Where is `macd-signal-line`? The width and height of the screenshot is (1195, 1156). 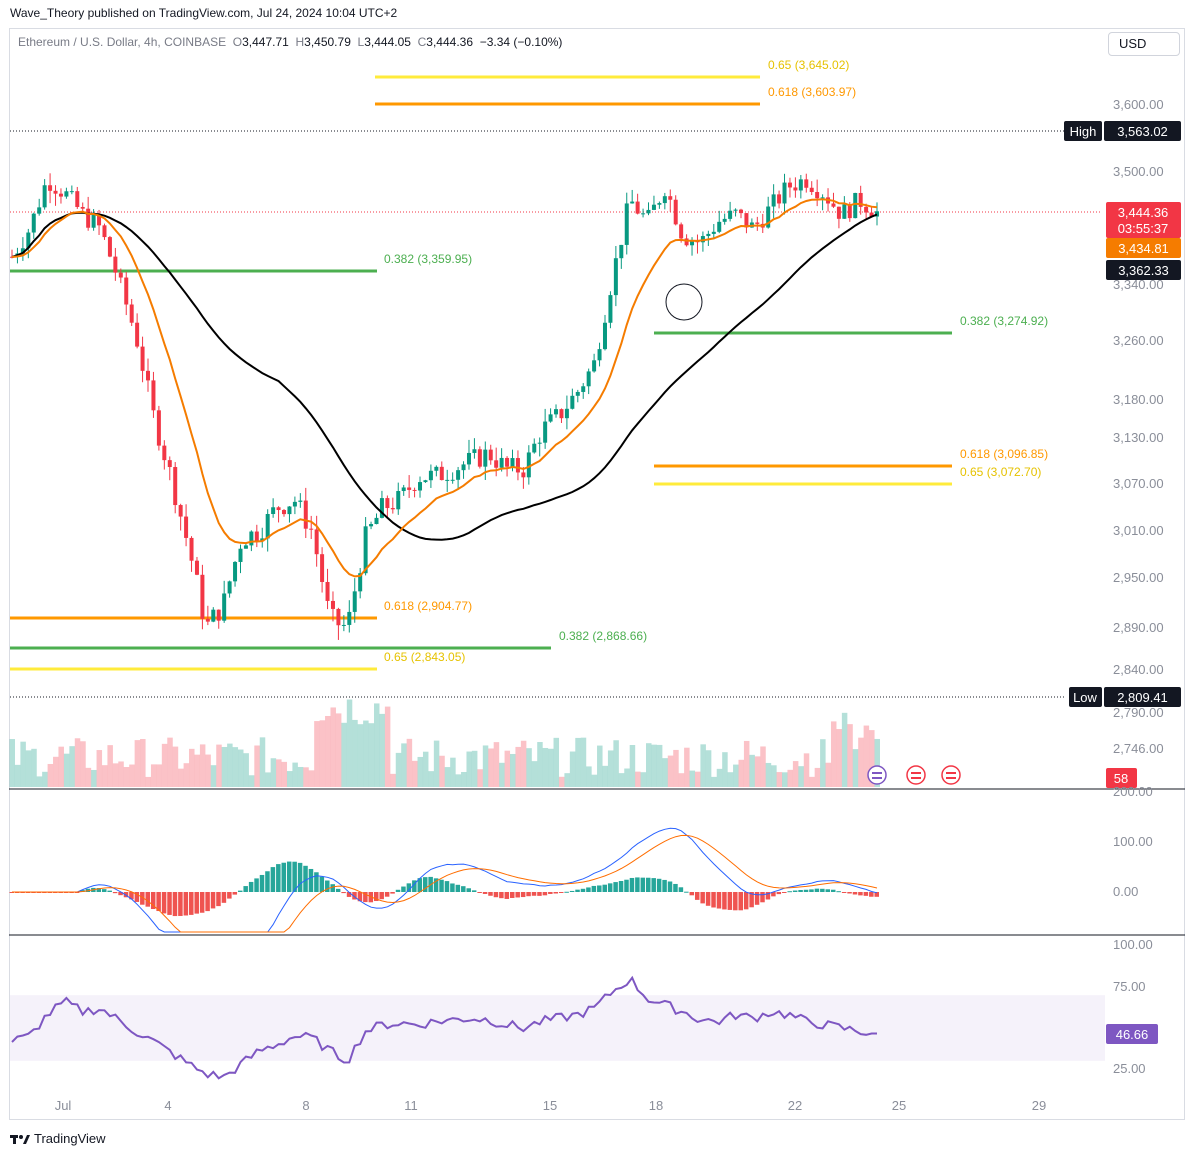
macd-signal-line is located at coordinates (445, 883).